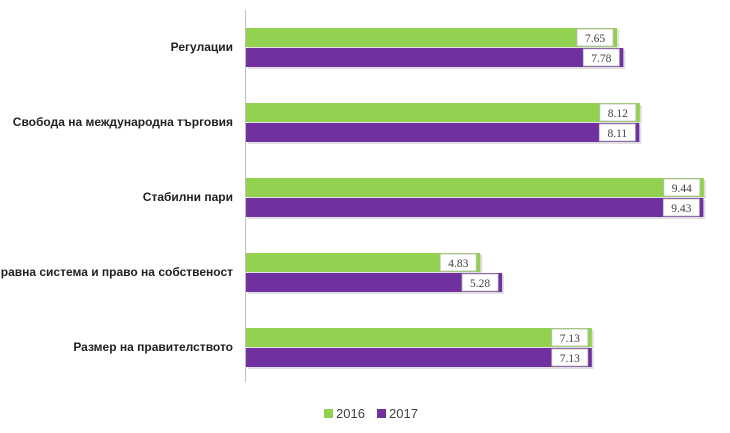  I want to click on category-label: Стабилни пари, so click(188, 197).